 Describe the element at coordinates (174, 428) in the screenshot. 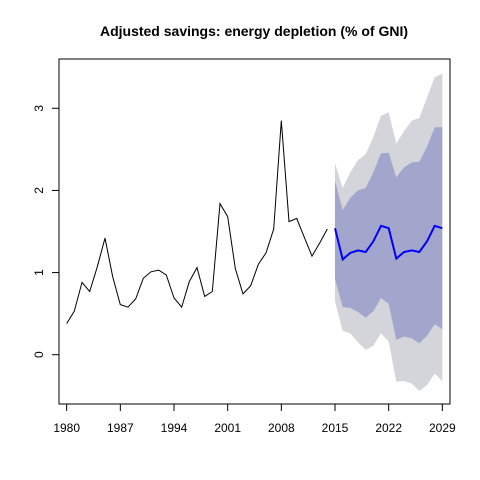

I see `x-tick-label: 1994` at that location.